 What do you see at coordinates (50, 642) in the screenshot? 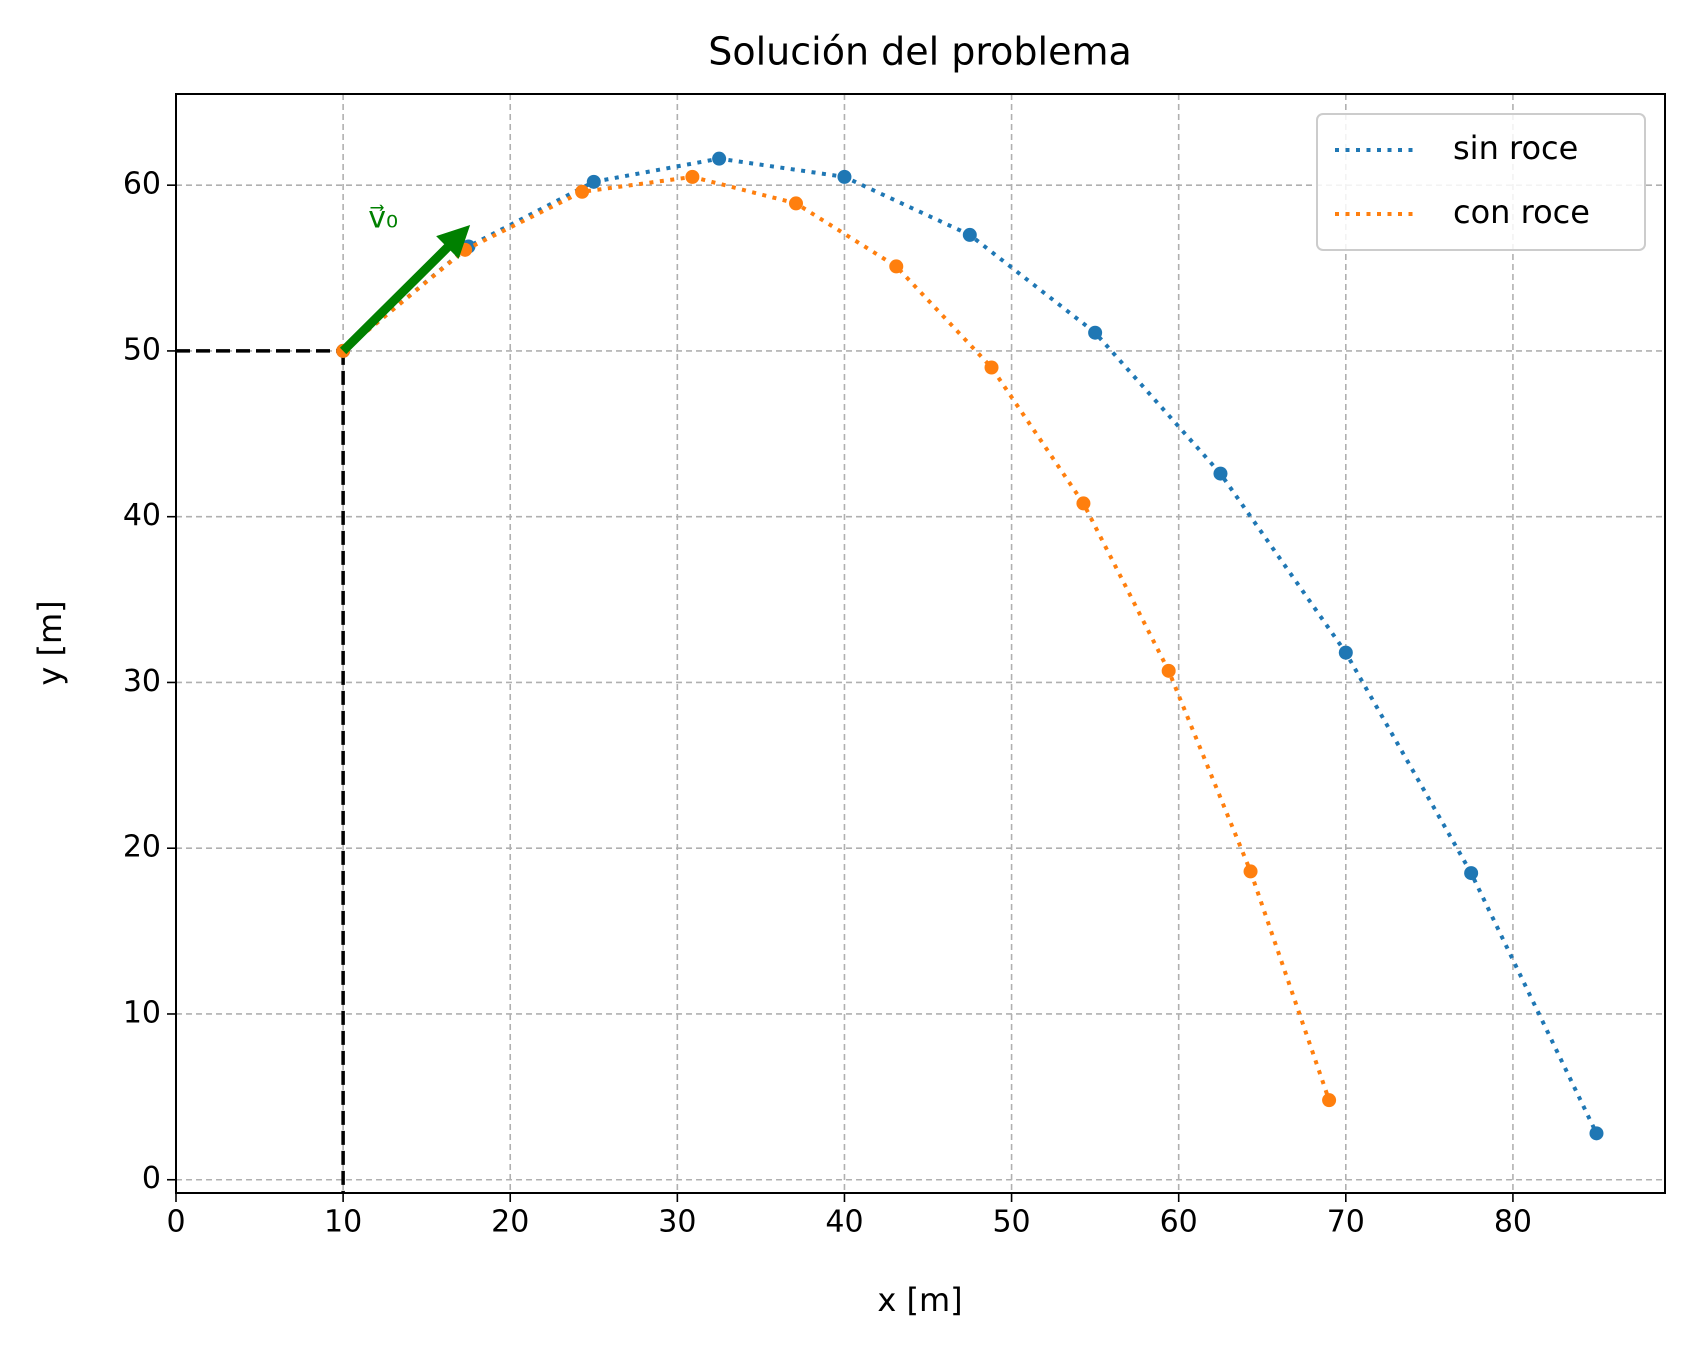
I see `y-axis-label: y [m]` at bounding box center [50, 642].